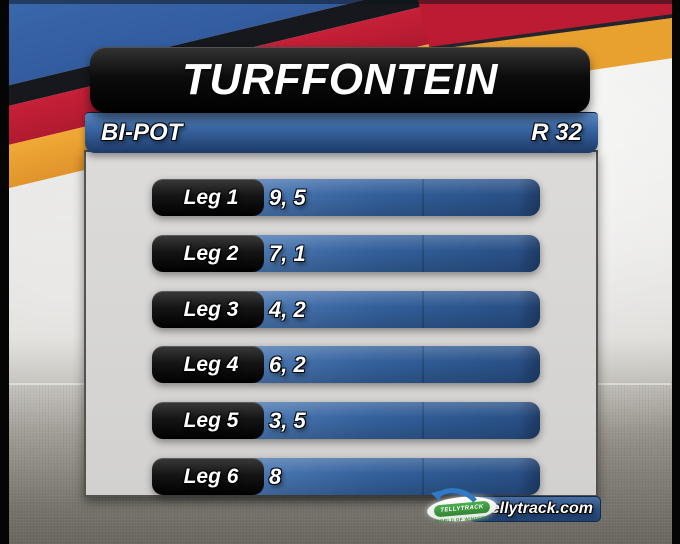 The width and height of the screenshot is (680, 544). Describe the element at coordinates (211, 197) in the screenshot. I see `leg-label: Leg 1` at that location.